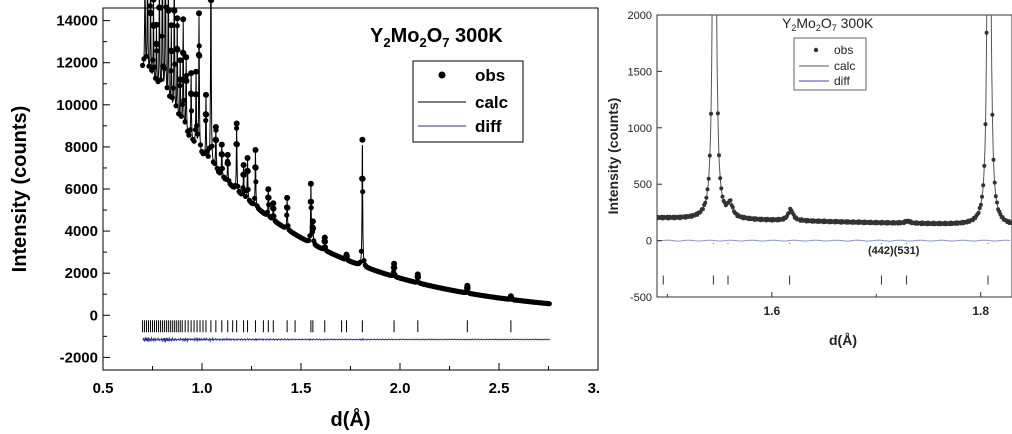  Describe the element at coordinates (641, 298) in the screenshot. I see `y-tick-label: -500` at that location.